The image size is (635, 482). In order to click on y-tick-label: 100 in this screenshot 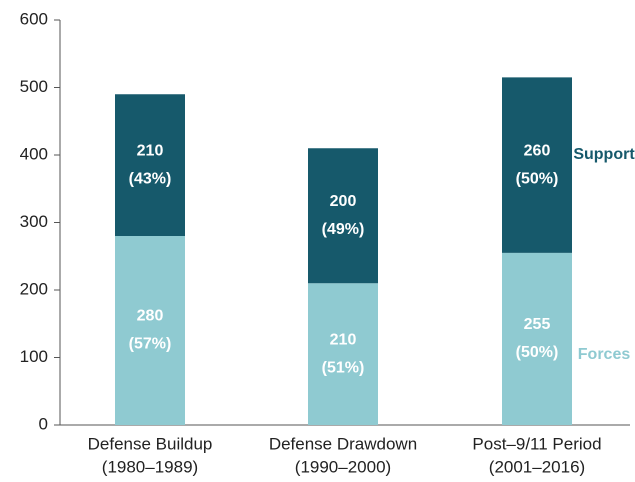, I will do `click(34, 356)`.